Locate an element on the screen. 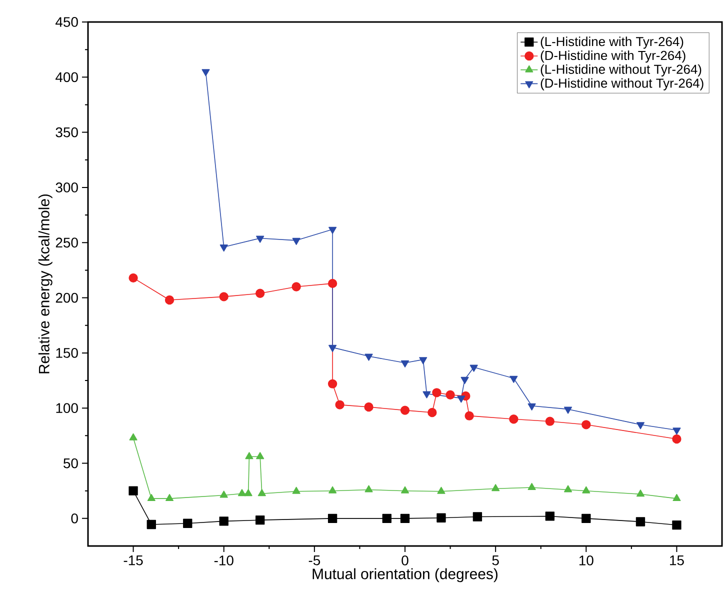  y-tick-label: 100 is located at coordinates (67, 408).